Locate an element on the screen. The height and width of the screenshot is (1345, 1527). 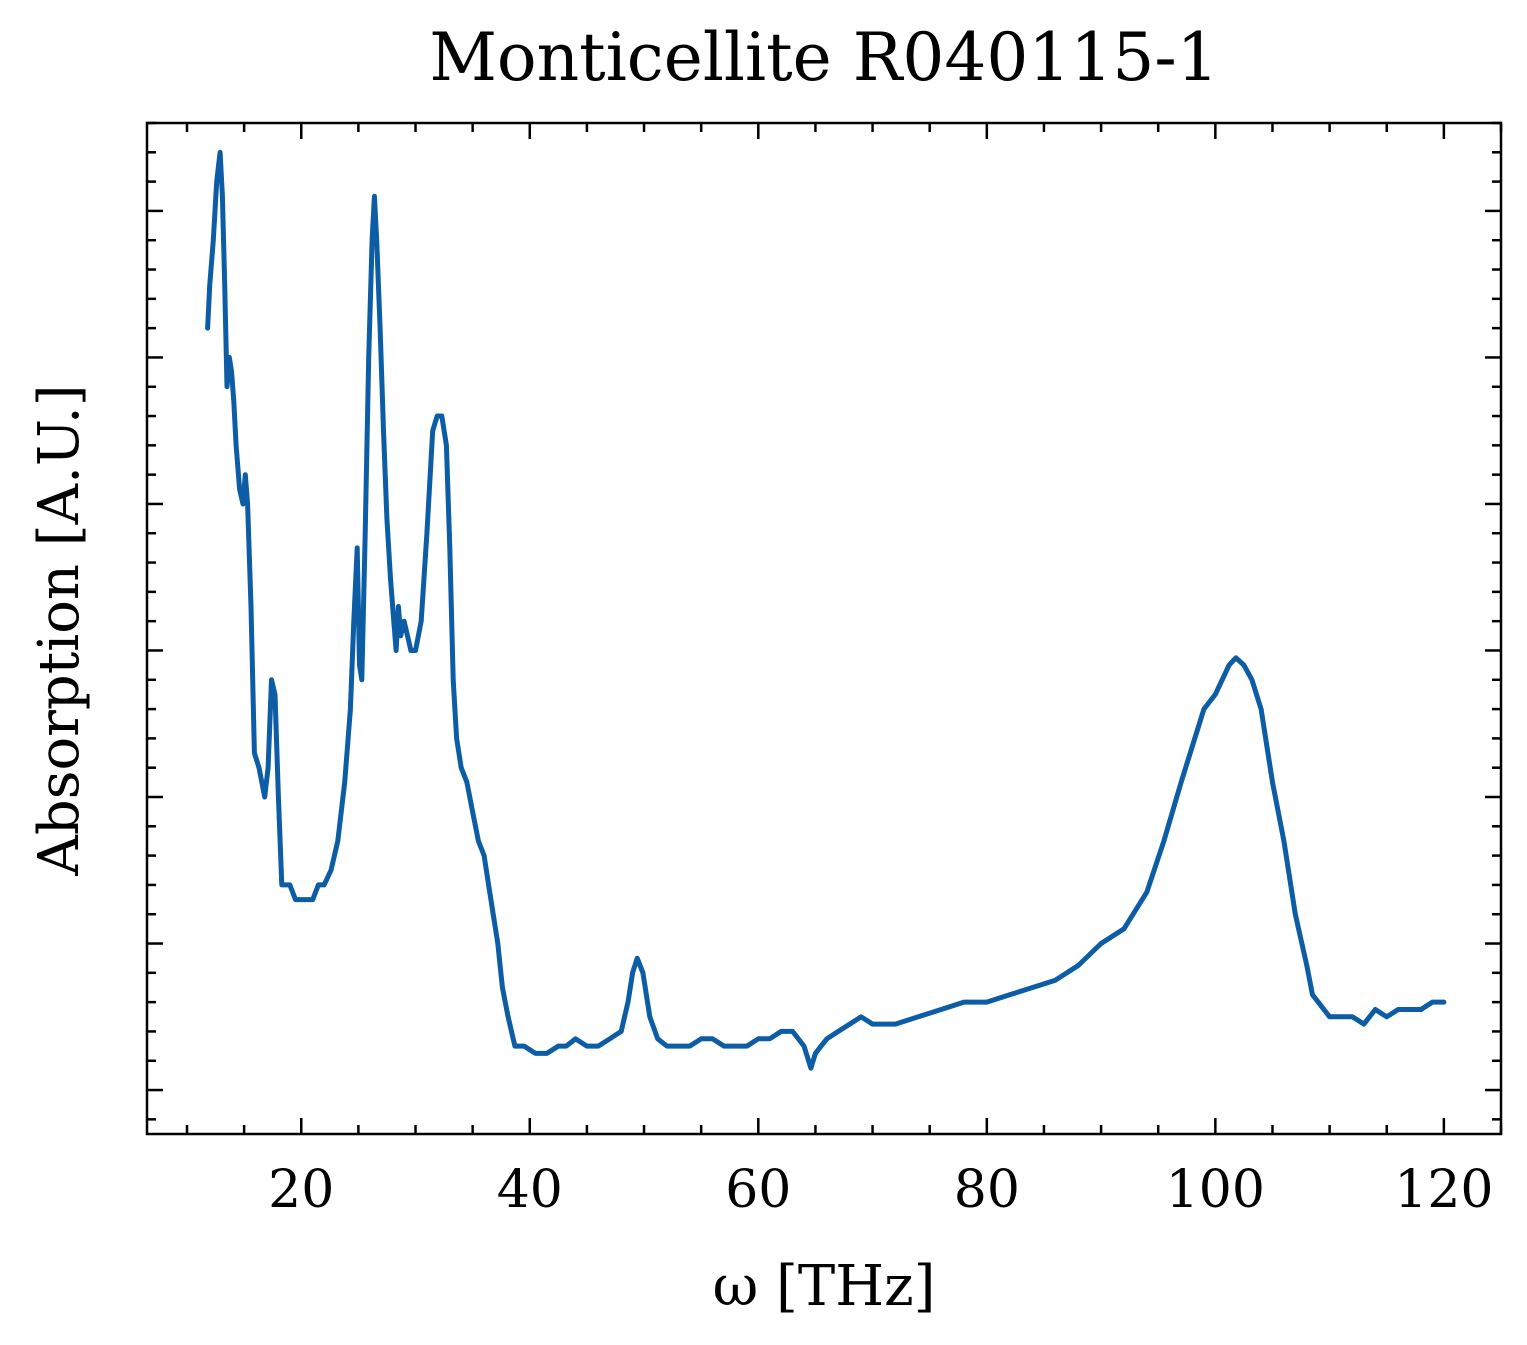
chart-title: Monticellite R040115-1 is located at coordinates (823, 57).